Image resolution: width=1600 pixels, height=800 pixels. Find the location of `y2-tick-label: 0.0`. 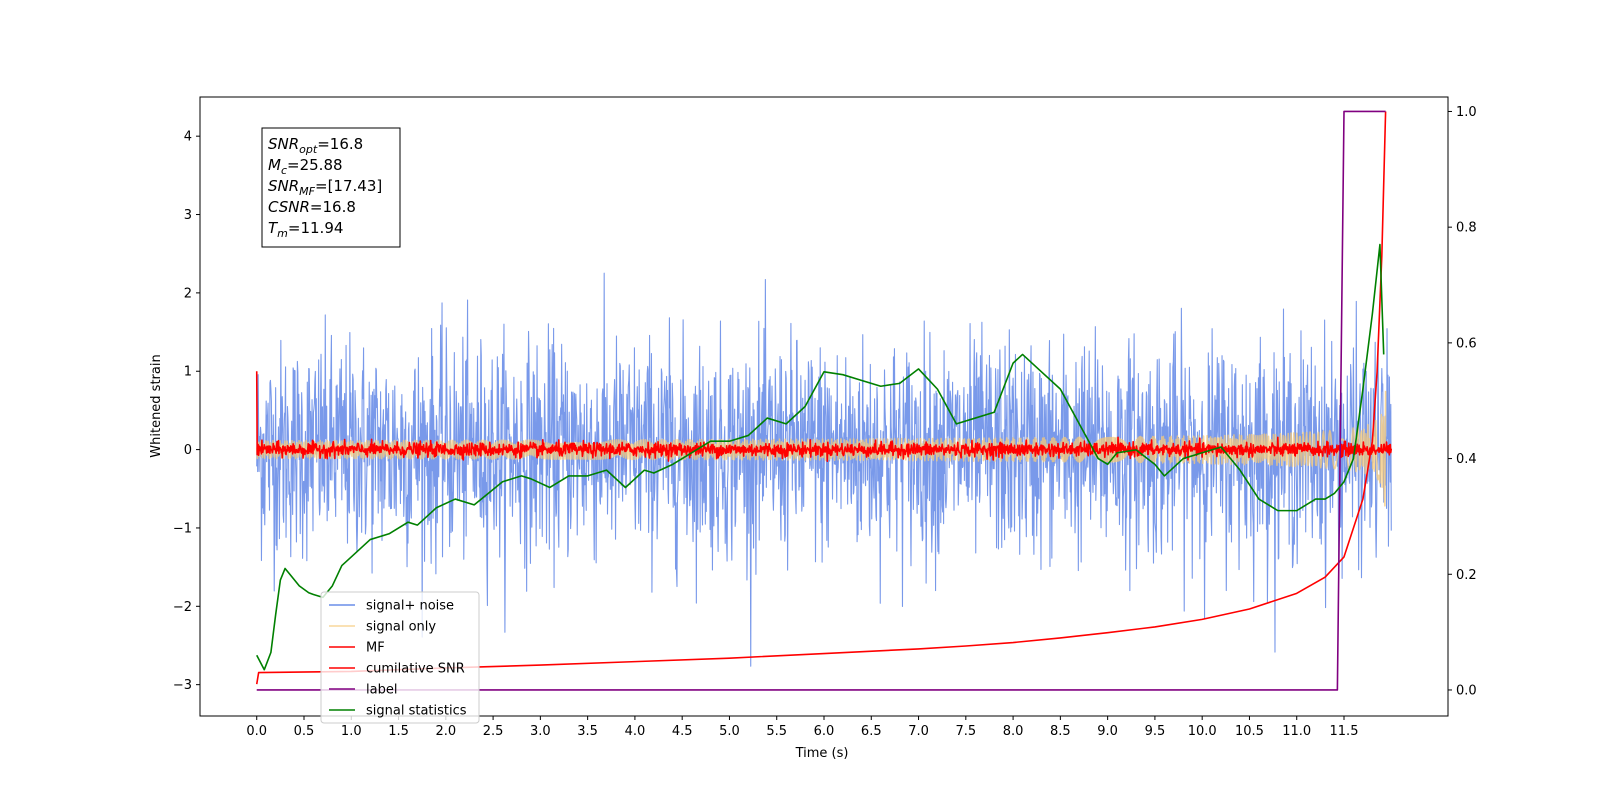

y2-tick-label: 0.0 is located at coordinates (1466, 690).